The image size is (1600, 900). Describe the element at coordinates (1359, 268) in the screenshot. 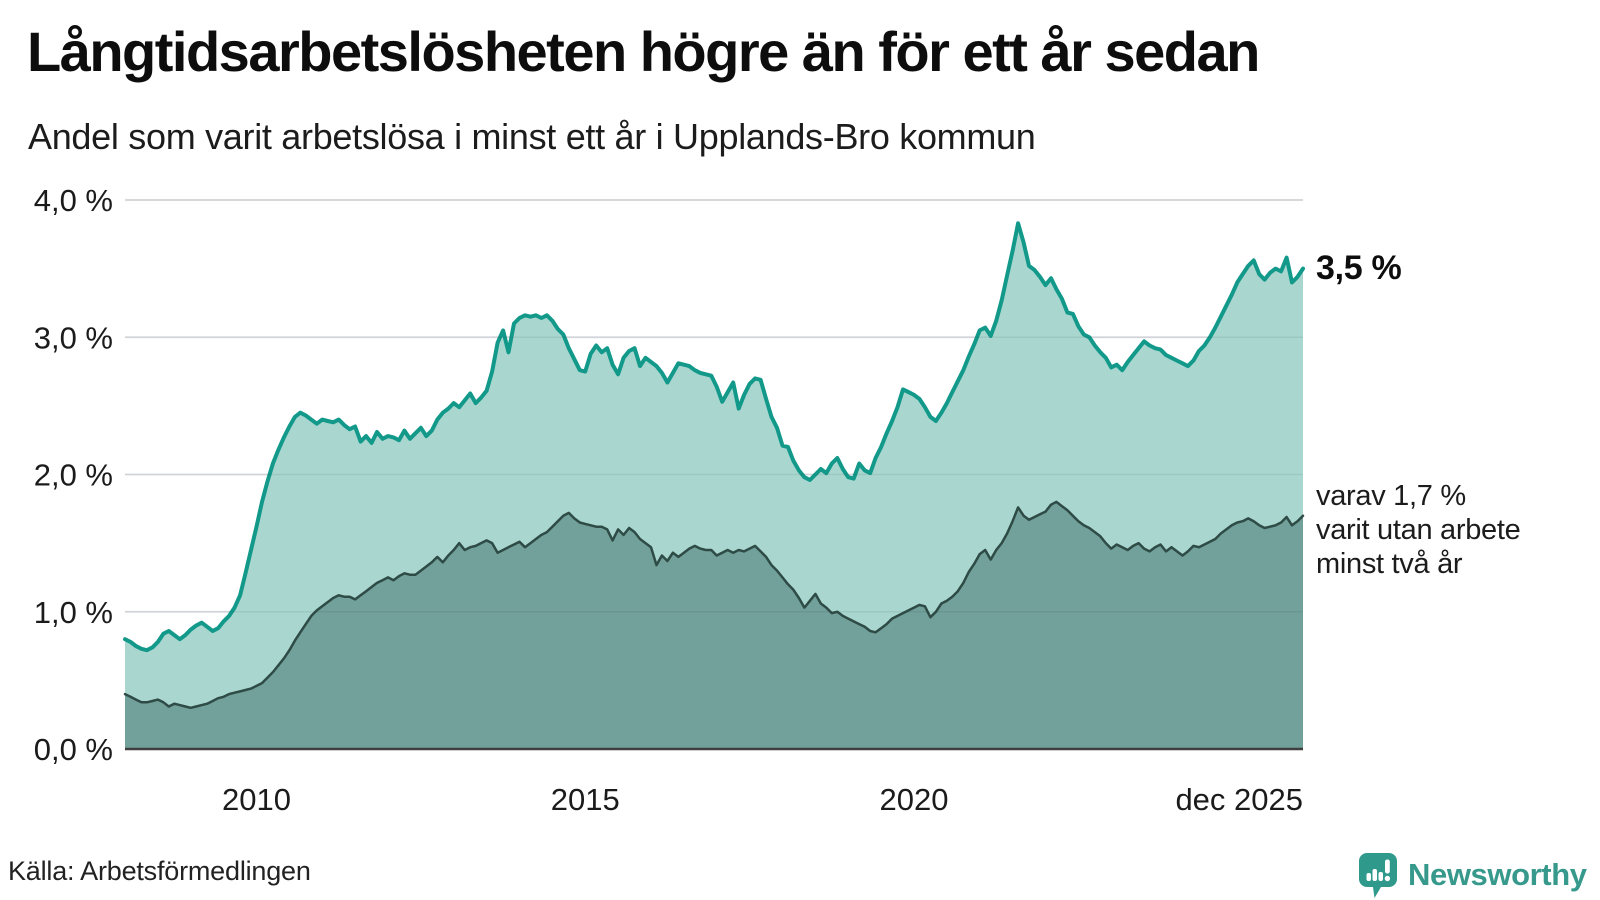

I see `end-label-total: 3,5 %` at that location.